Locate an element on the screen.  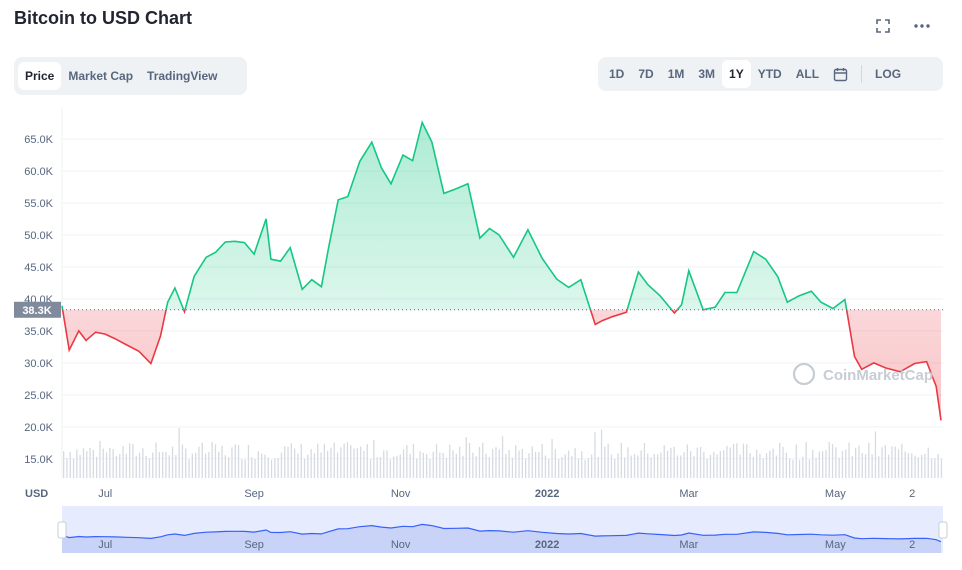
navigator-handle-left is located at coordinates (62, 530).